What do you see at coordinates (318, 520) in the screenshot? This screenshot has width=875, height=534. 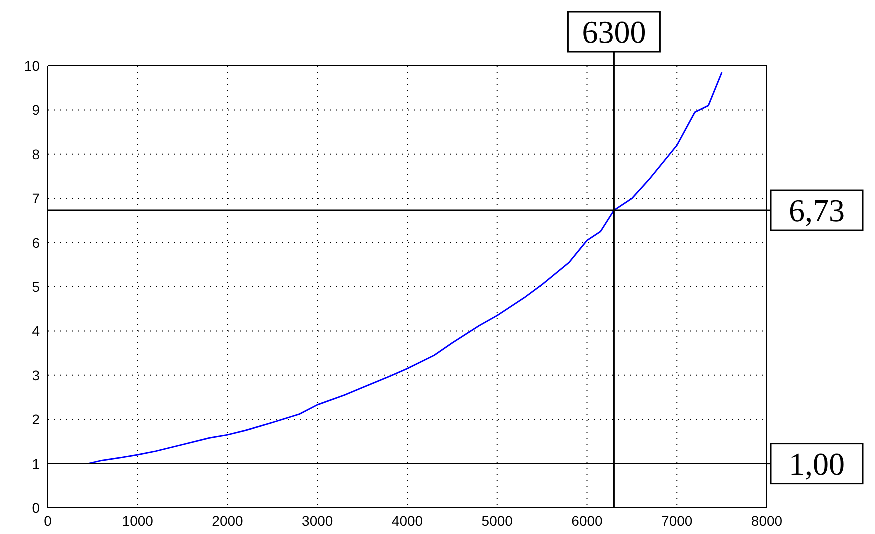 I see `x-tick-label: 3000` at bounding box center [318, 520].